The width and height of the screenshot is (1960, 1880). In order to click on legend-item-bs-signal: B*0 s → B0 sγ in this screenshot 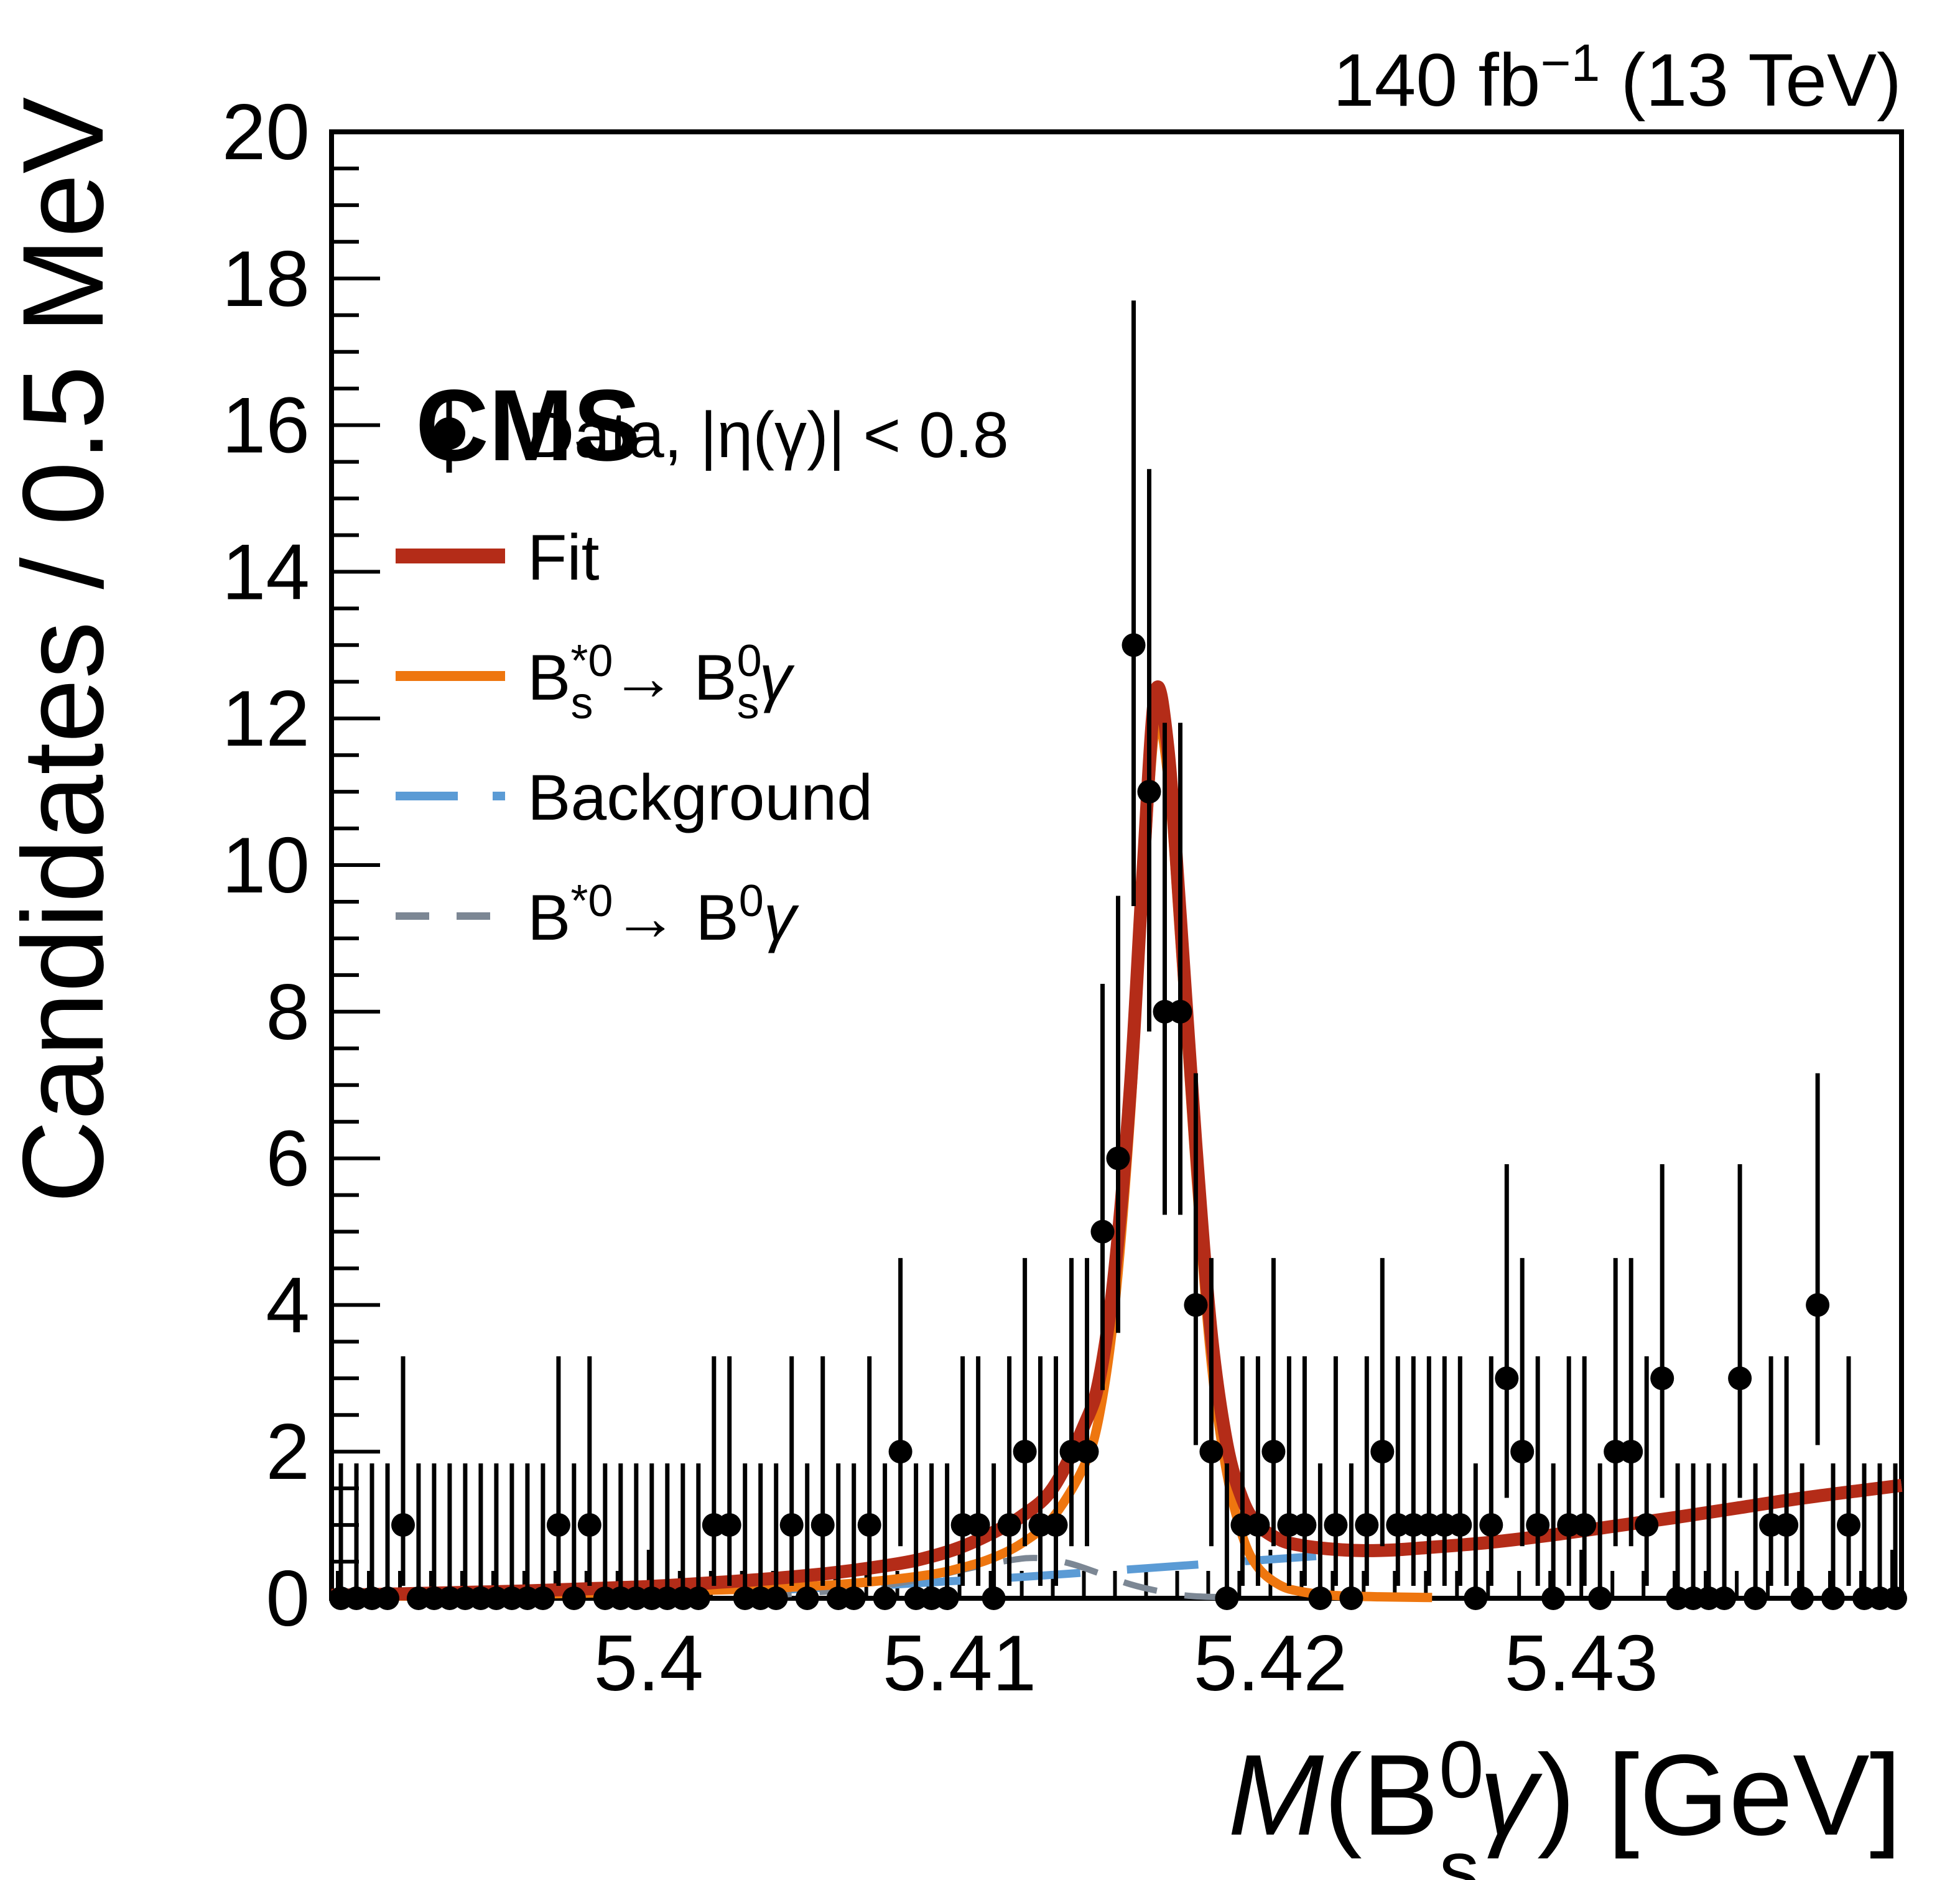, I will do `click(595, 682)`.